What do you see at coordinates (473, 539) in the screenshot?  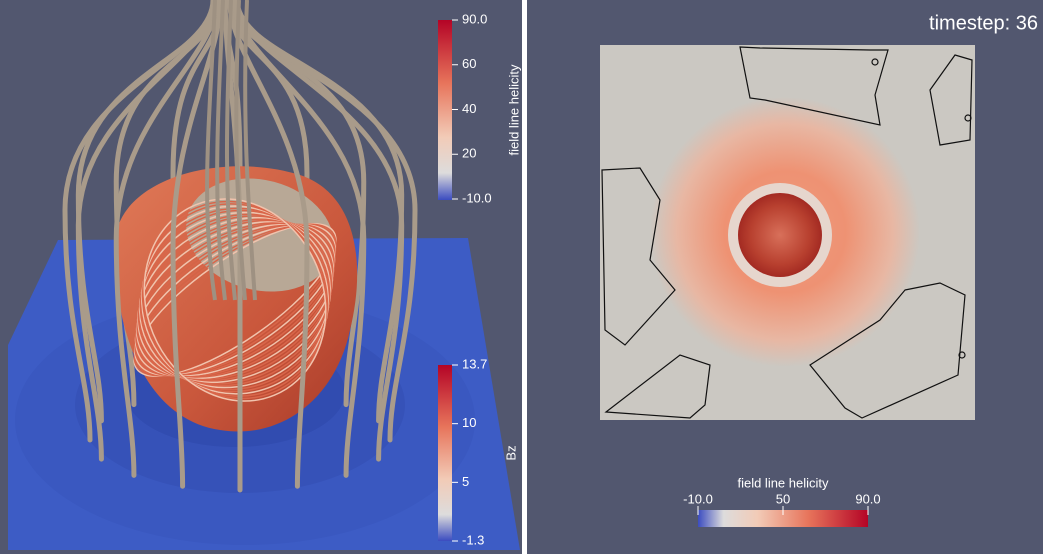 I see `tick-label: -1.3` at bounding box center [473, 539].